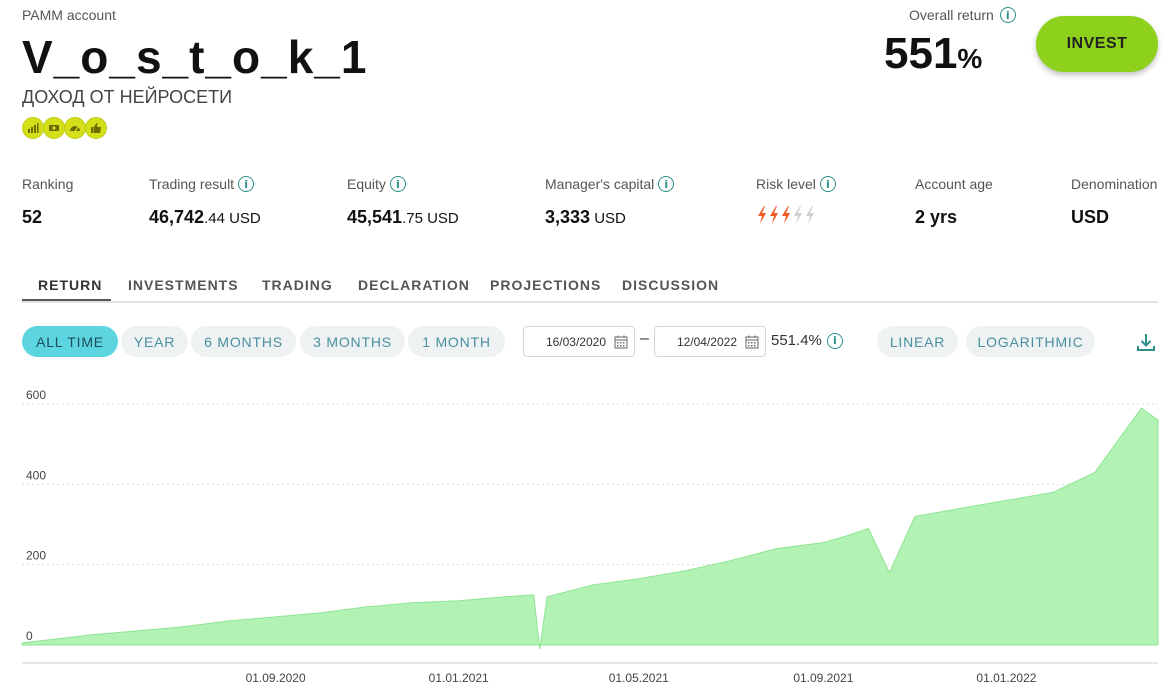  Describe the element at coordinates (352, 341) in the screenshot. I see `period-3-months: 3 MONTHS` at that location.